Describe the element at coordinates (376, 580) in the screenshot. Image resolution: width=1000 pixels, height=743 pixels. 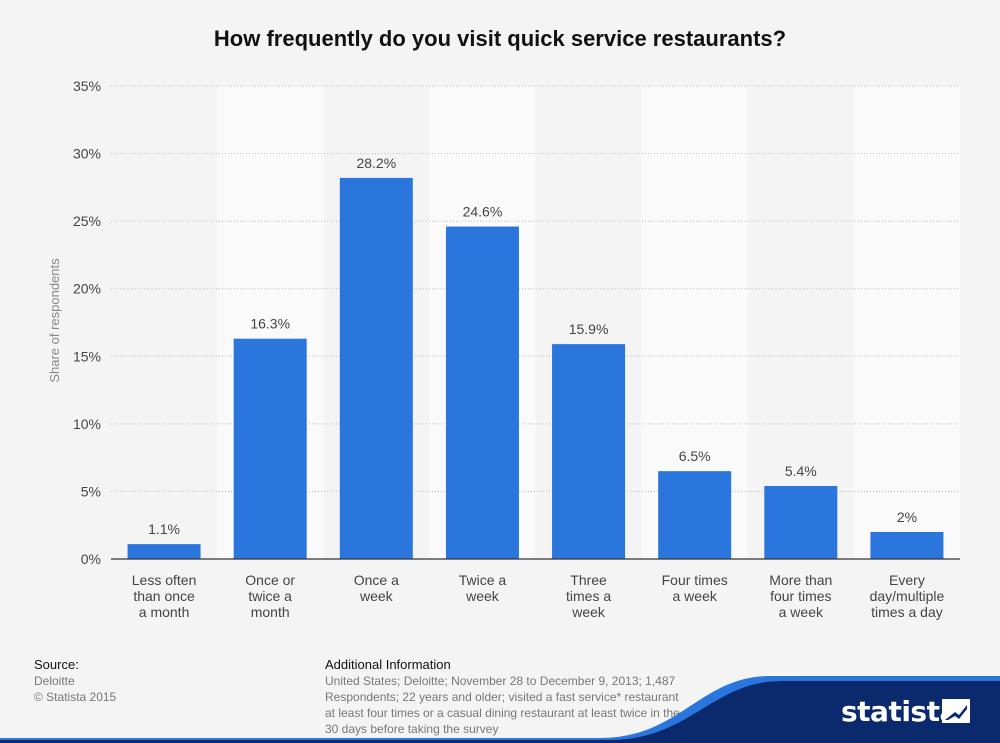
I see `x-tick-label: Once a` at that location.